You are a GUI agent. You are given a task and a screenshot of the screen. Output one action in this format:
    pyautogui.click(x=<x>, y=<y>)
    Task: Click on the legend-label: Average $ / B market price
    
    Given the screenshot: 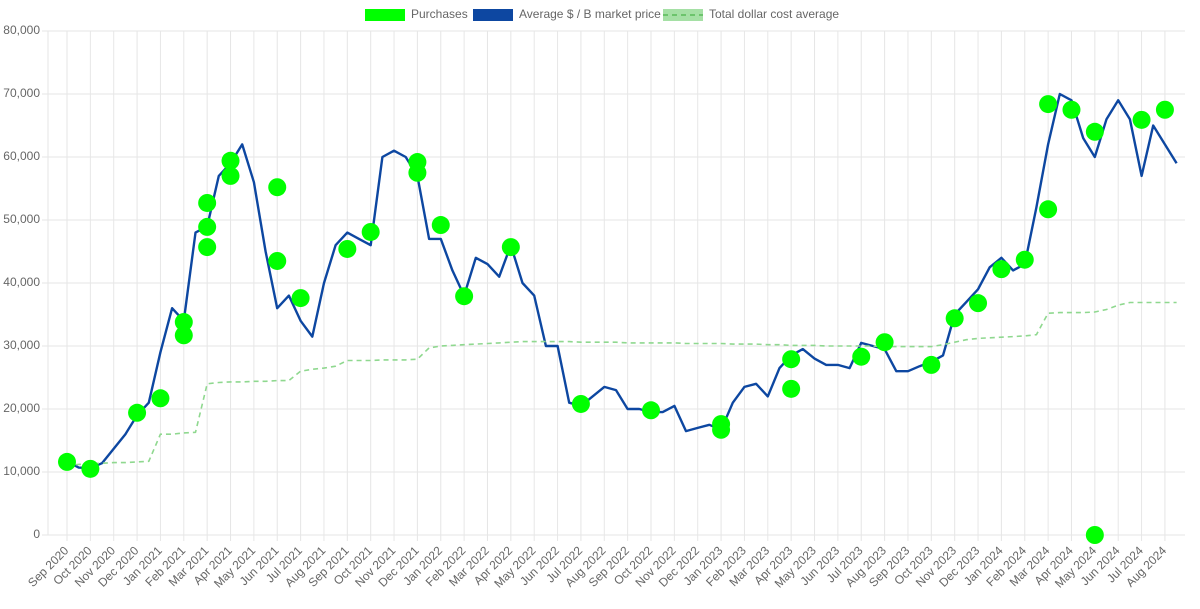 What is the action you would take?
    pyautogui.click(x=590, y=14)
    